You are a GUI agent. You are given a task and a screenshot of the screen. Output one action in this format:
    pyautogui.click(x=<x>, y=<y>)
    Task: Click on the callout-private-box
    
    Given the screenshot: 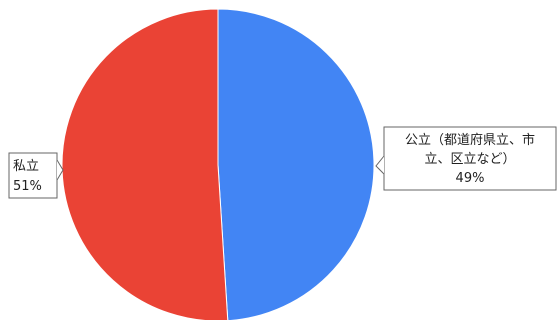 What is the action you would take?
    pyautogui.click(x=33, y=175)
    